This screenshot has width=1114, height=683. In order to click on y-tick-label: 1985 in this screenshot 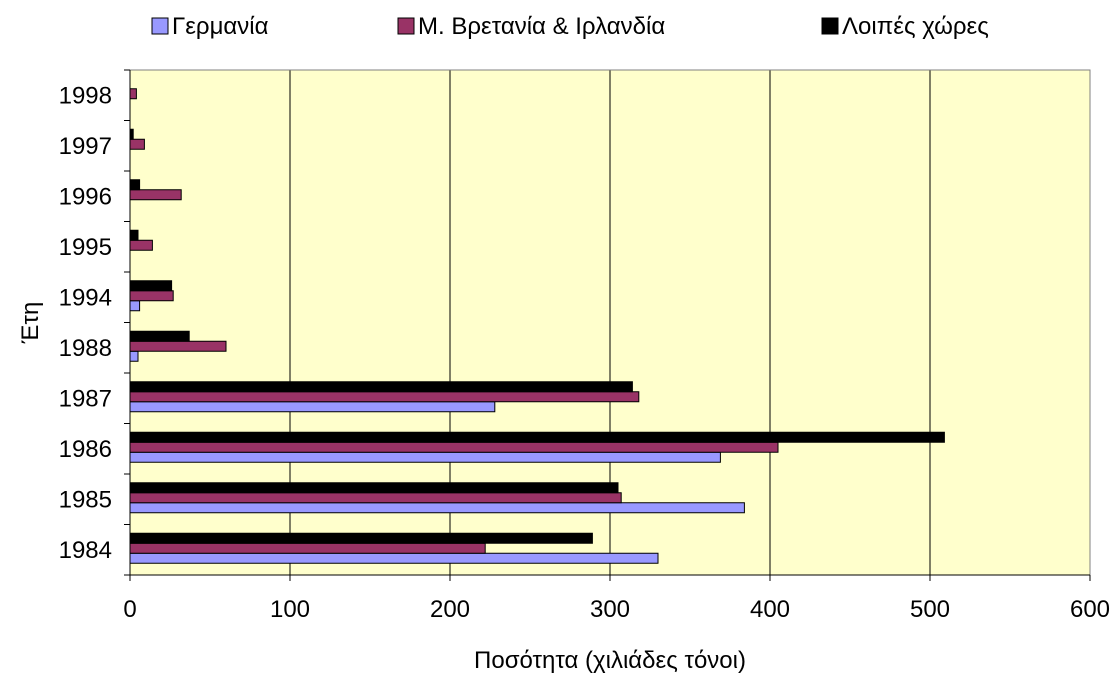, I will do `click(85, 499)`.